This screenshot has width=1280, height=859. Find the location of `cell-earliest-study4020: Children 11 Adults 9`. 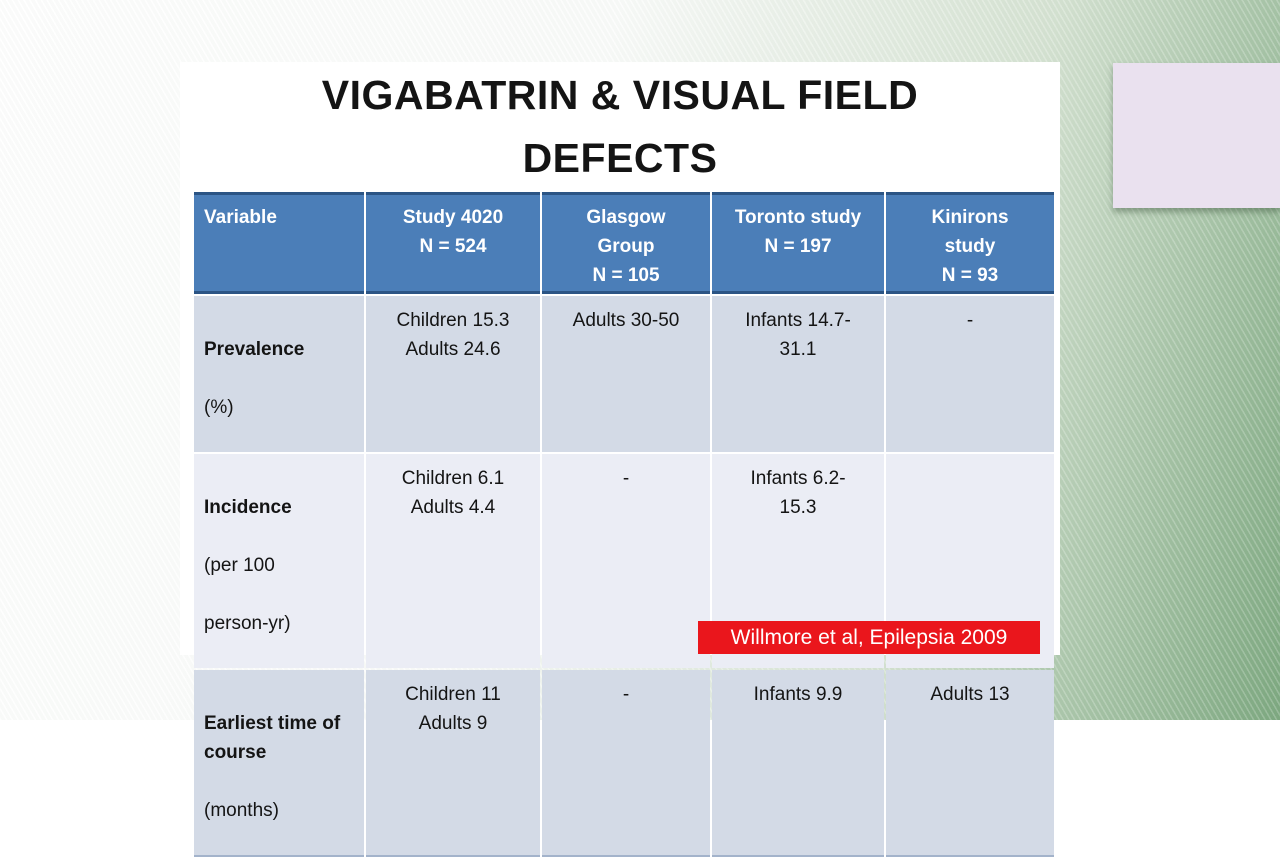

cell-earliest-study4020: Children 11 Adults 9 is located at coordinates (453, 763).